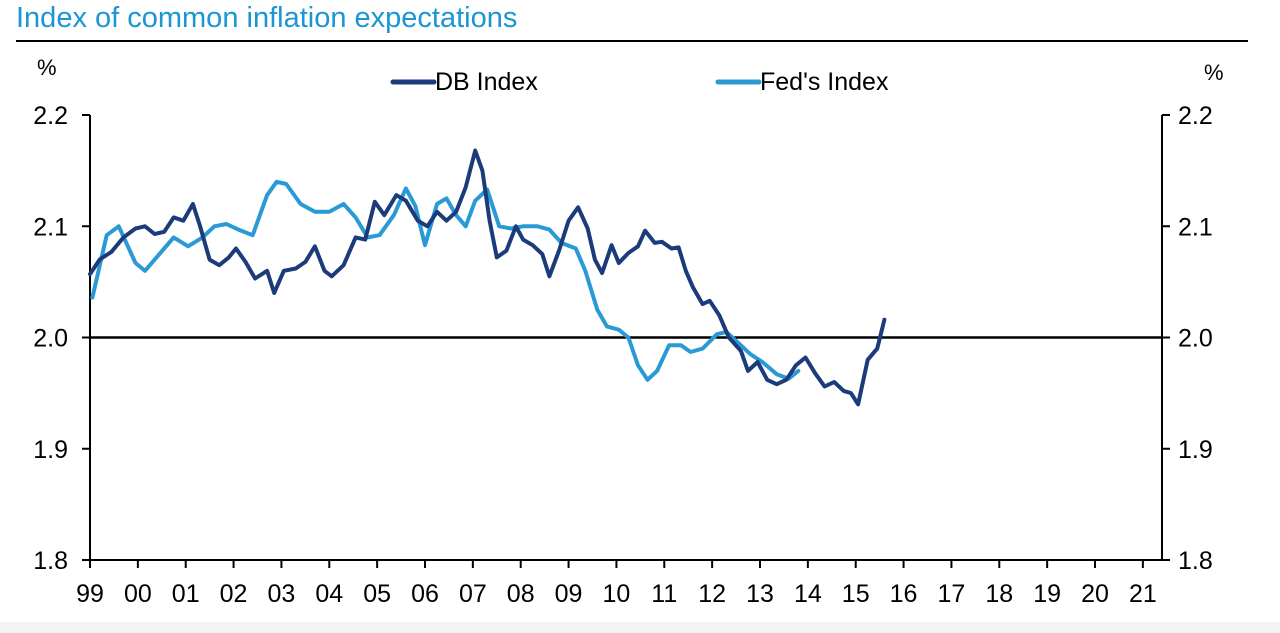 The image size is (1280, 633). Describe the element at coordinates (267, 18) in the screenshot. I see `chart-title: Index of common inflation expectations` at that location.